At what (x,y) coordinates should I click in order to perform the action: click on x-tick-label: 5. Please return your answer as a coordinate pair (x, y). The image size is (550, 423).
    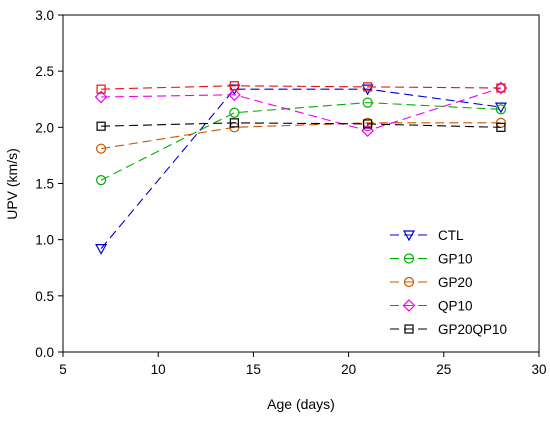
    Looking at the image, I should click on (63, 369).